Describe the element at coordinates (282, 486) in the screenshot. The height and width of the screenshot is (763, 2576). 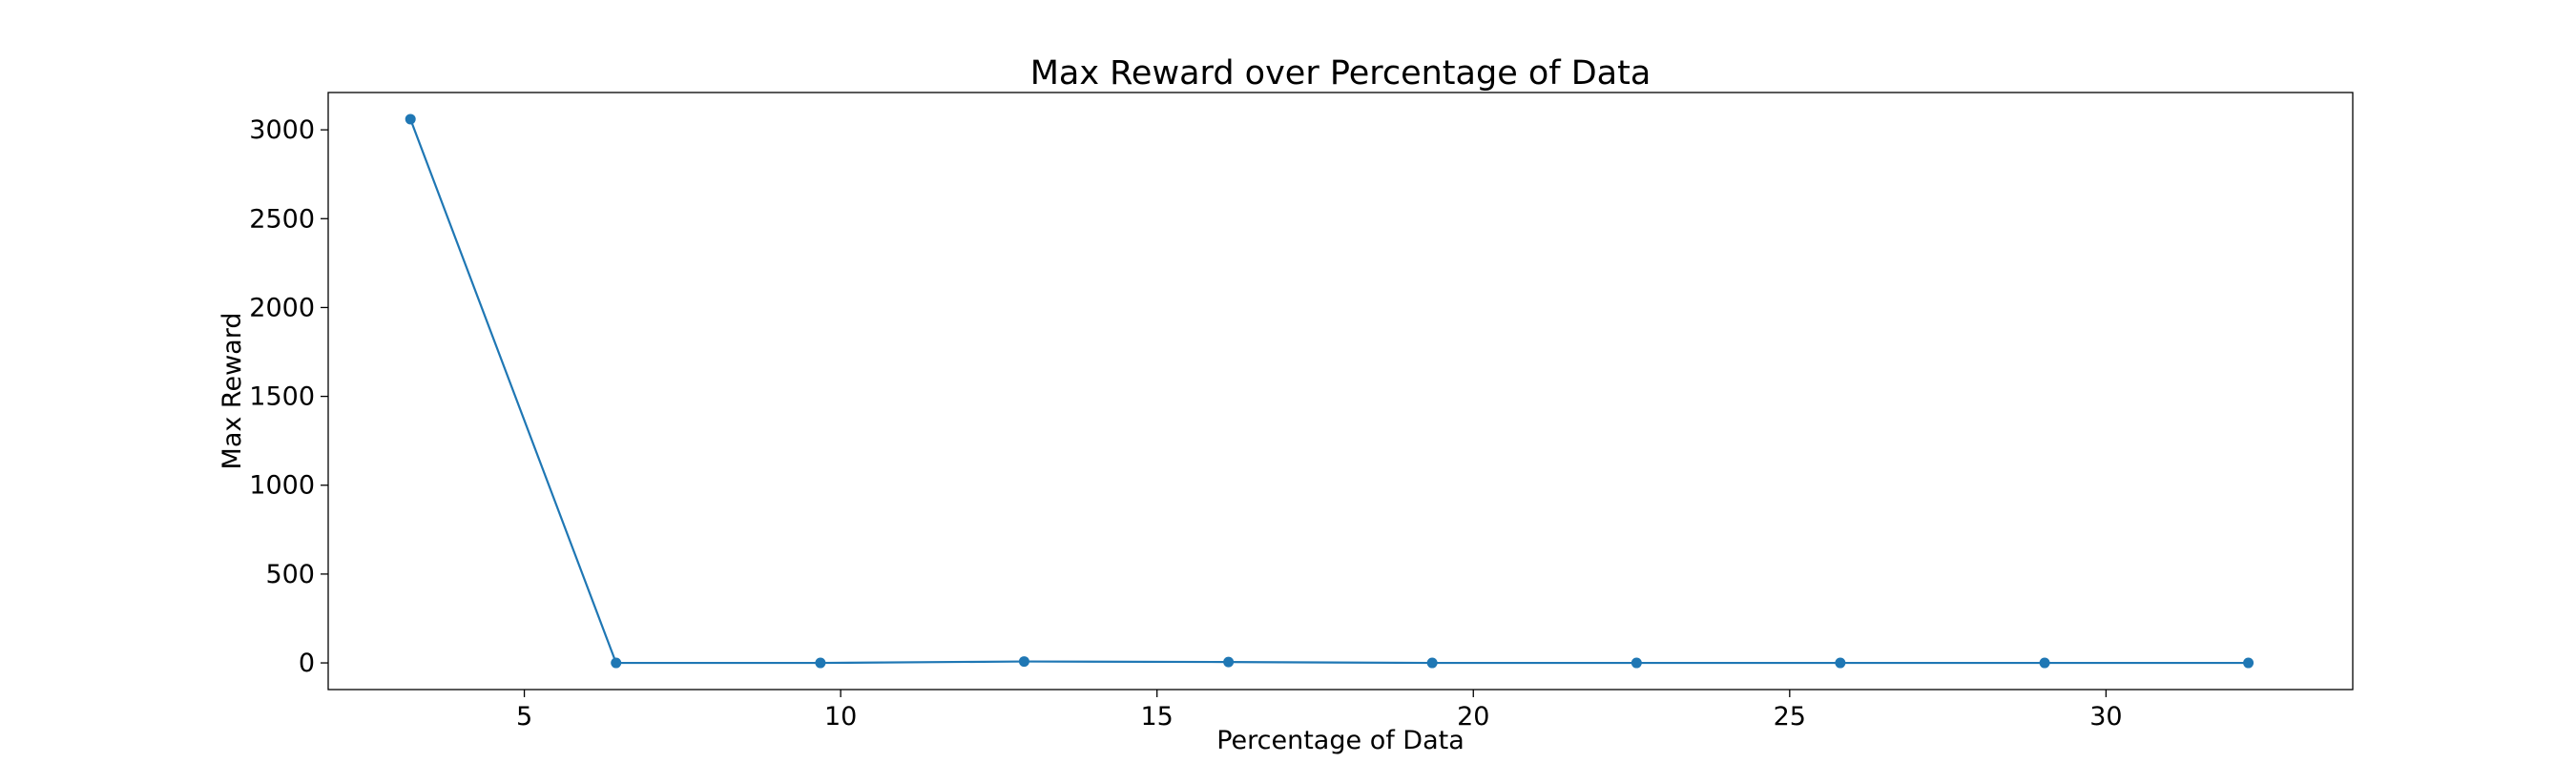
I see `y-tick-label: 1000` at that location.